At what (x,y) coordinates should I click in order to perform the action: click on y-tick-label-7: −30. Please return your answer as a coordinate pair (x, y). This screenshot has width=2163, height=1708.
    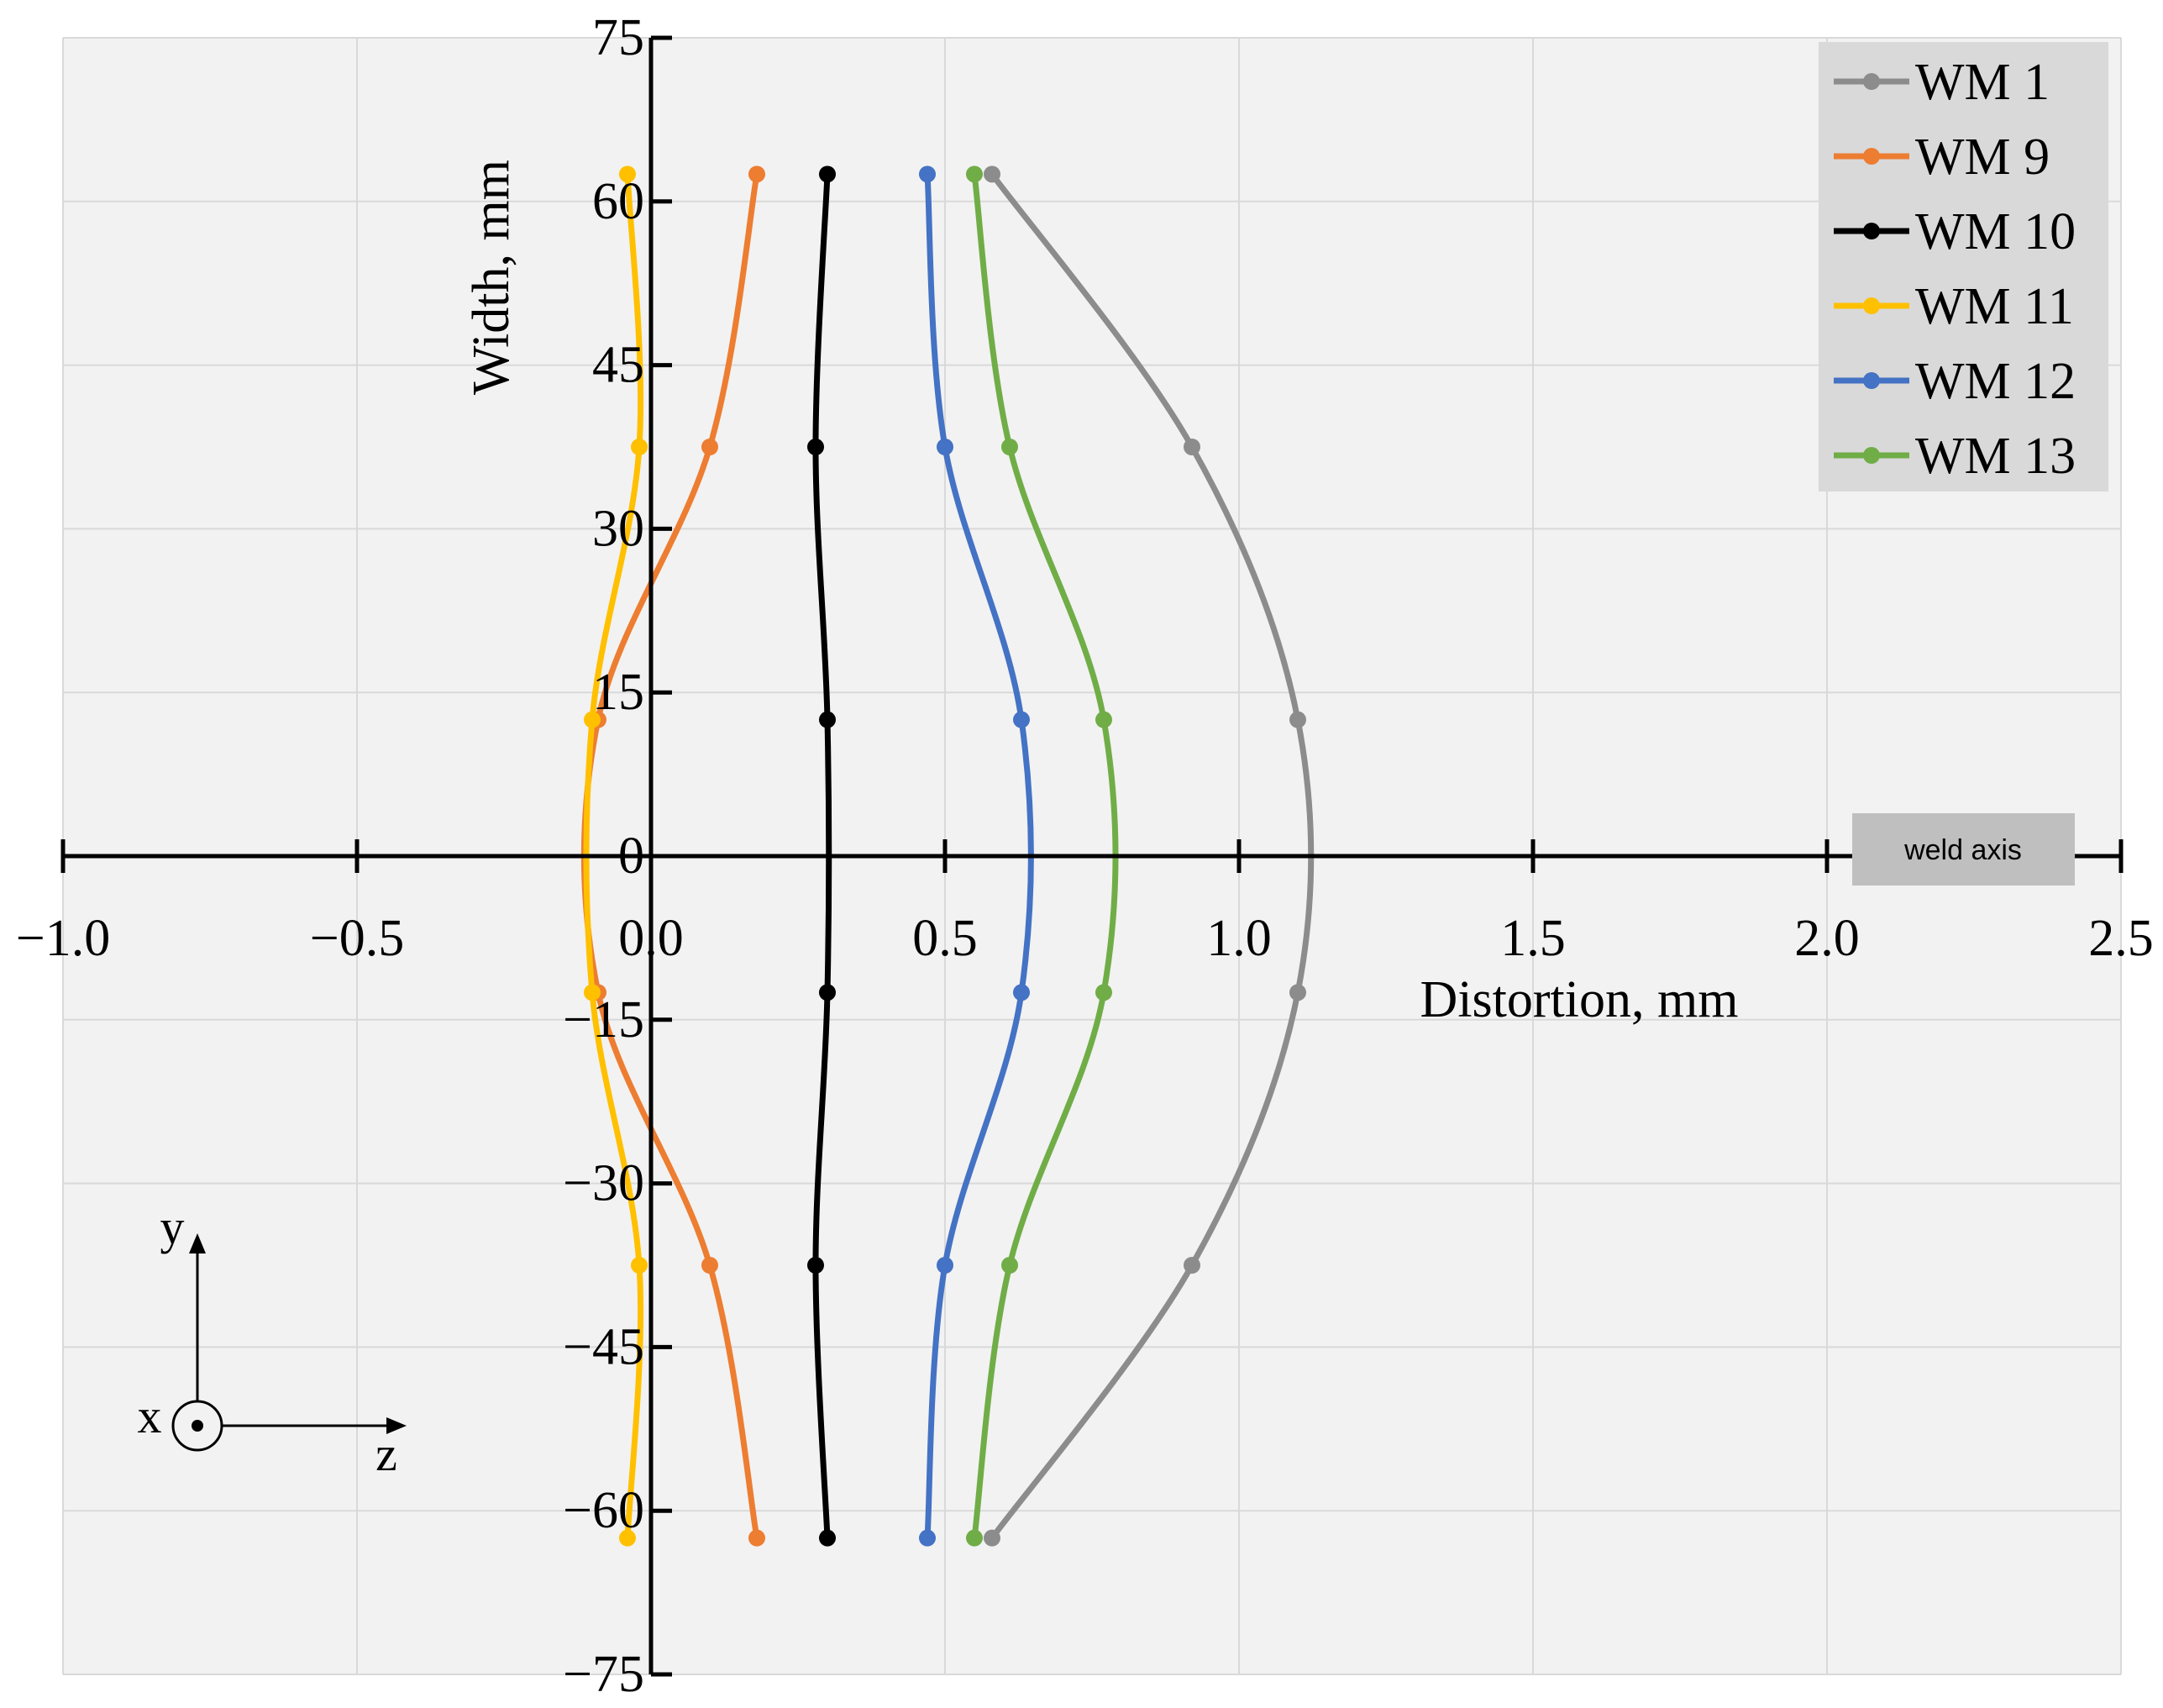
    Looking at the image, I should click on (603, 1183).